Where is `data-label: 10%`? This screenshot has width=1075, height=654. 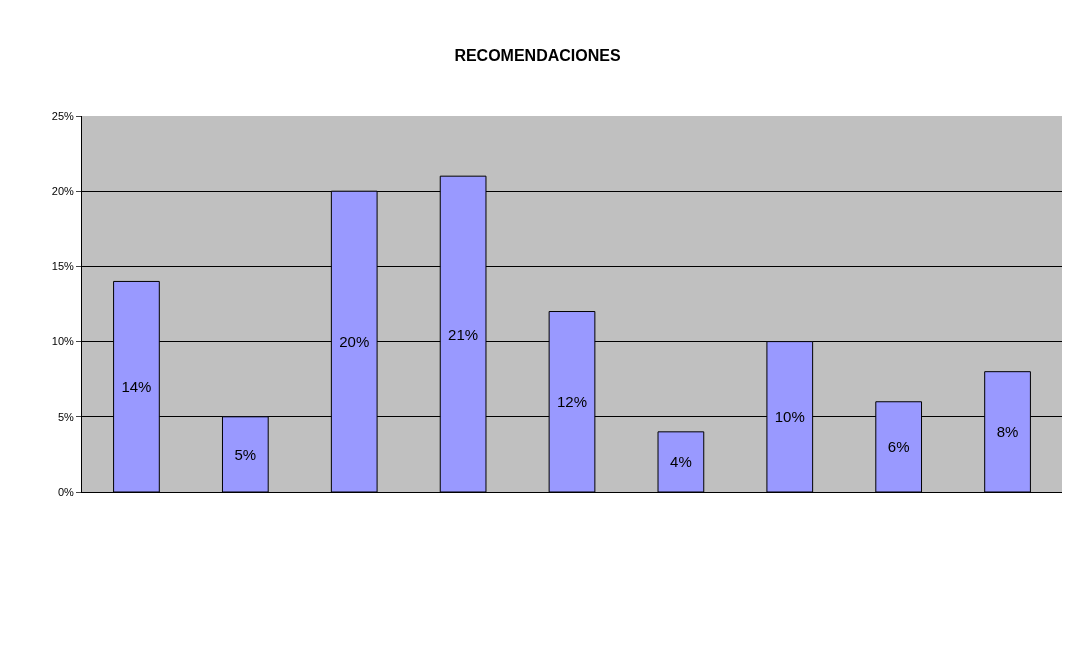 data-label: 10% is located at coordinates (789, 417).